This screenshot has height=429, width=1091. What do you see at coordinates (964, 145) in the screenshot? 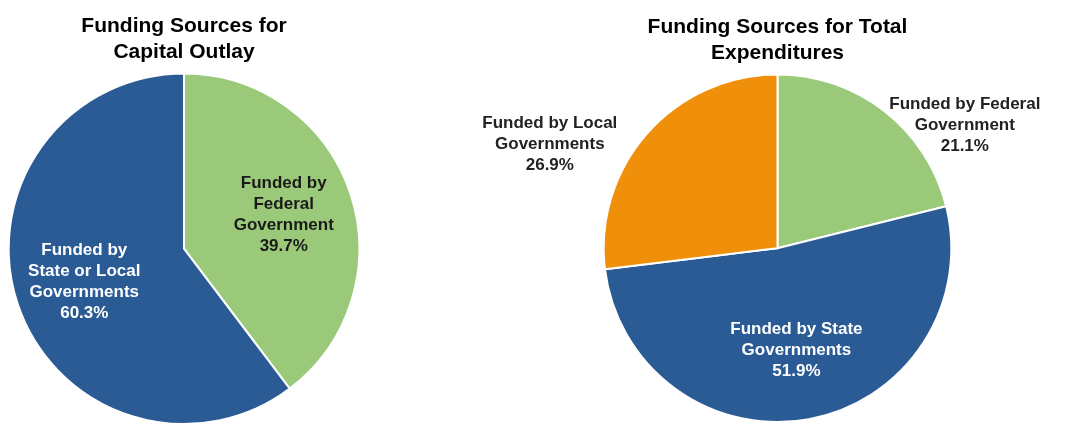
I see `data-label: 21.1%` at bounding box center [964, 145].